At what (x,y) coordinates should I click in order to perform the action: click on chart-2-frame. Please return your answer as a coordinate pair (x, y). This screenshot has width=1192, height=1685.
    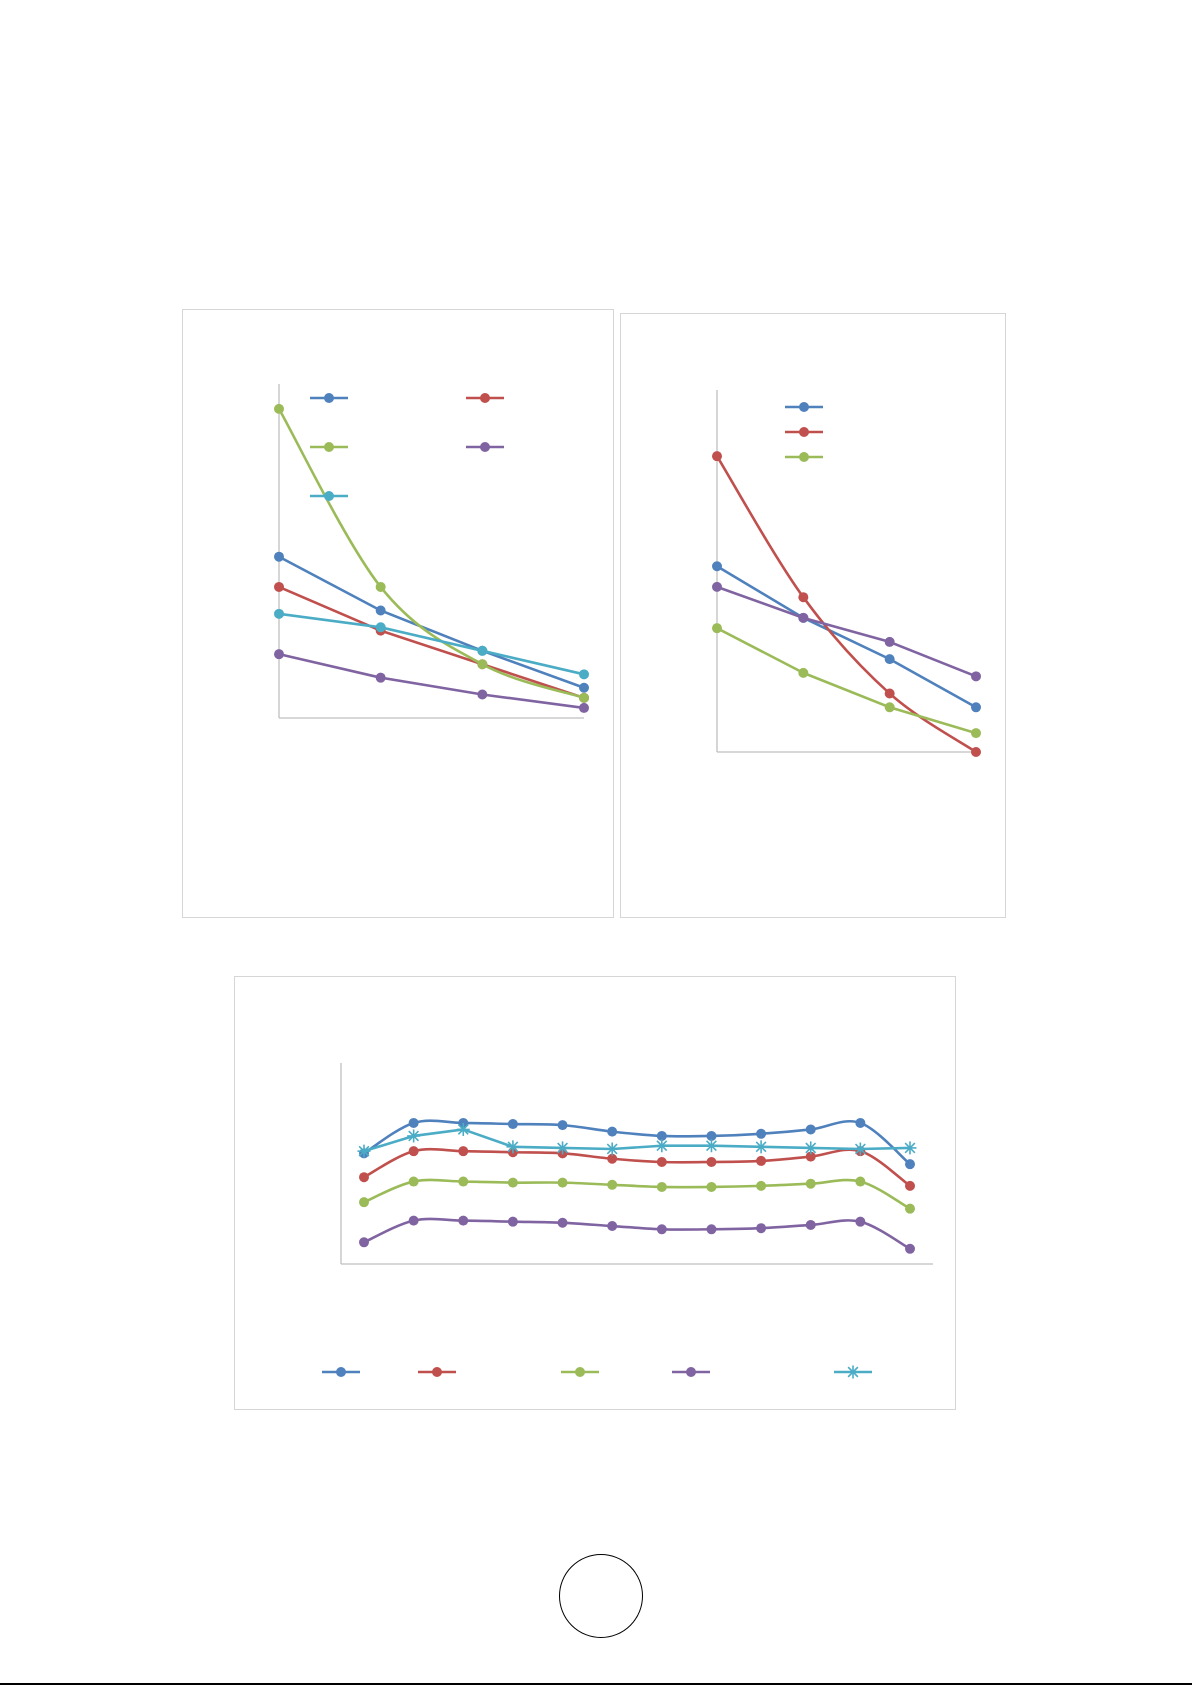
    Looking at the image, I should click on (813, 615).